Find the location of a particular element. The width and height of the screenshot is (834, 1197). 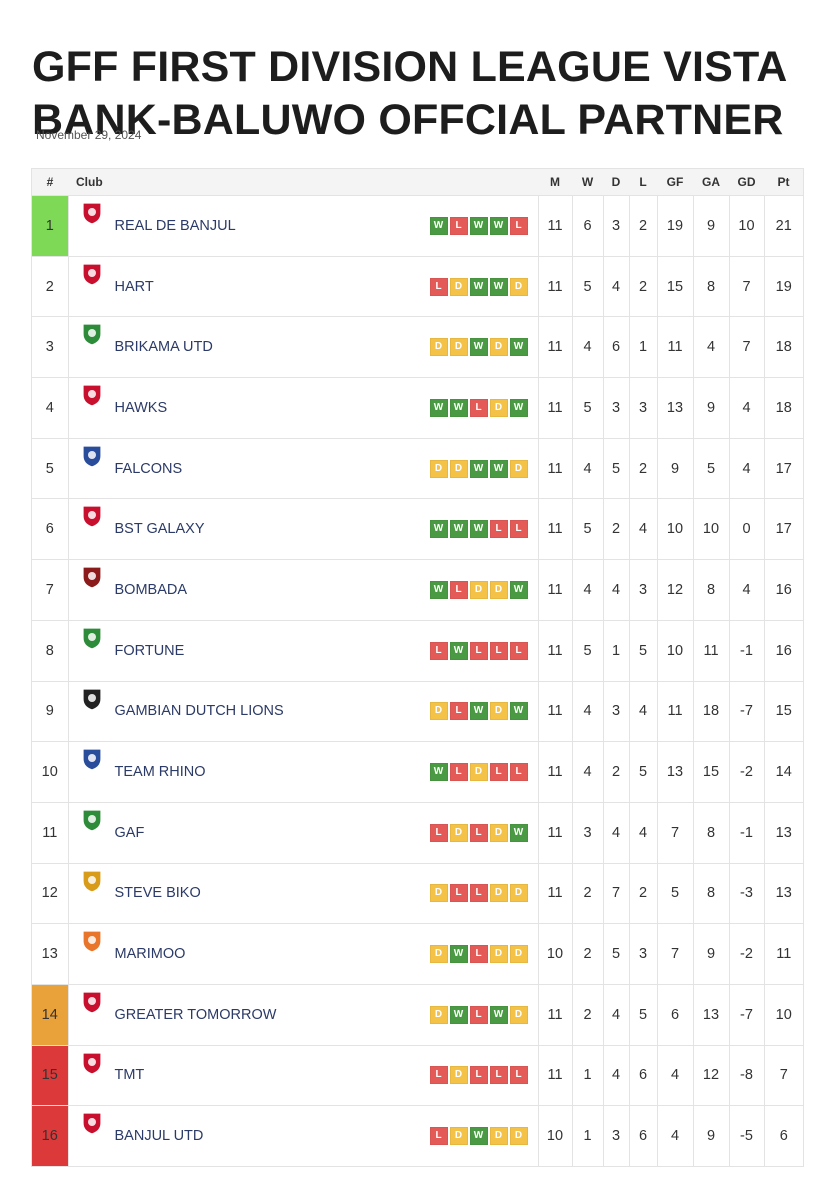

table-row: 15 TMT L D L L L 11 1 4 6 4 12 -8 7 is located at coordinates (417, 1076).